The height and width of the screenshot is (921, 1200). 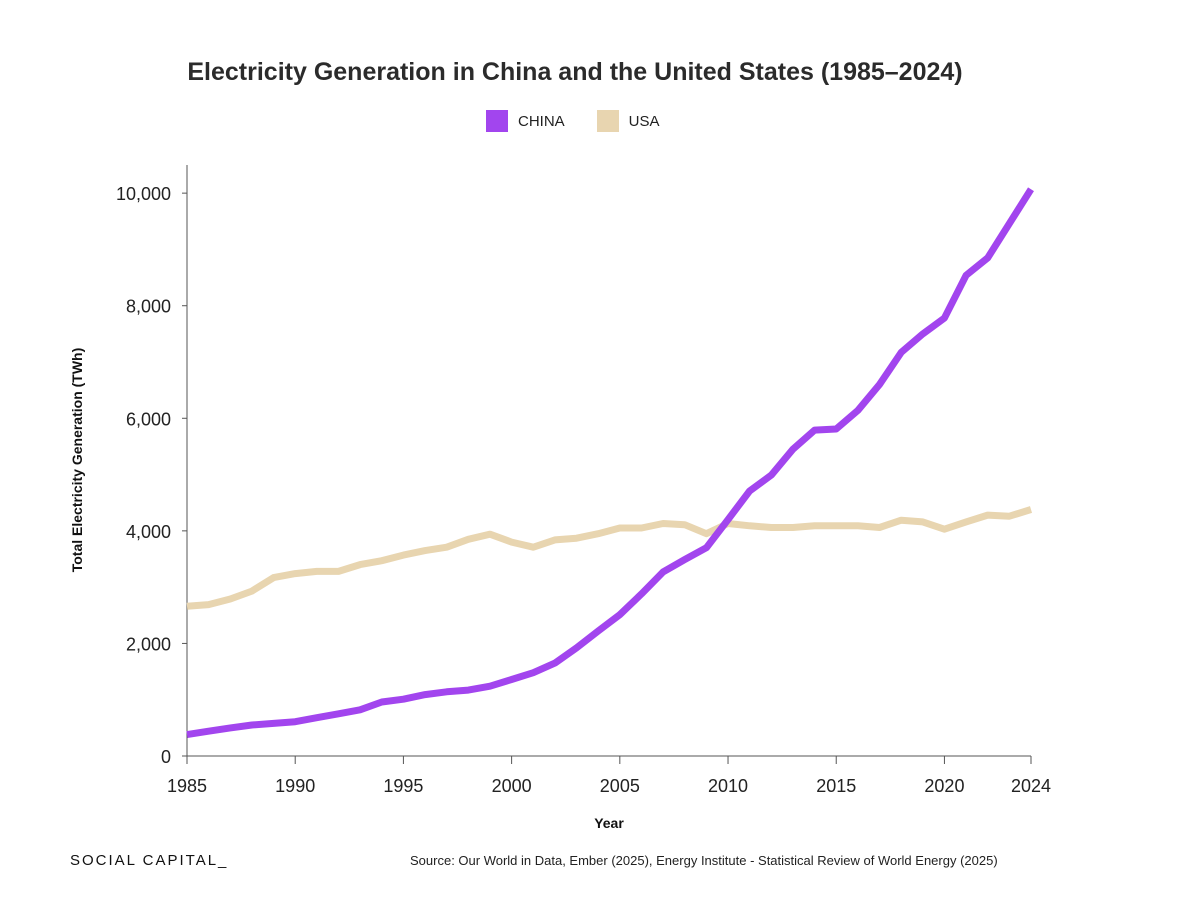 I want to click on y-tick-label: 8,000, so click(x=148, y=307).